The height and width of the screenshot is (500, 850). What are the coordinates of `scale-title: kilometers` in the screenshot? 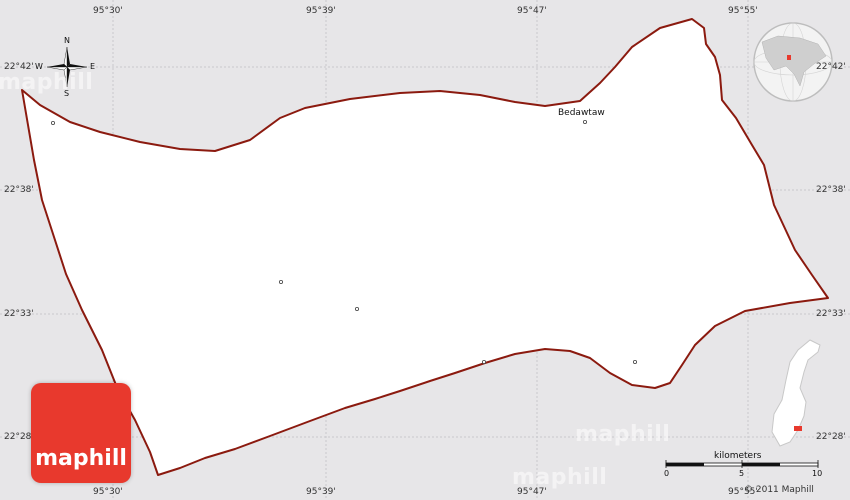 It's located at (738, 456).